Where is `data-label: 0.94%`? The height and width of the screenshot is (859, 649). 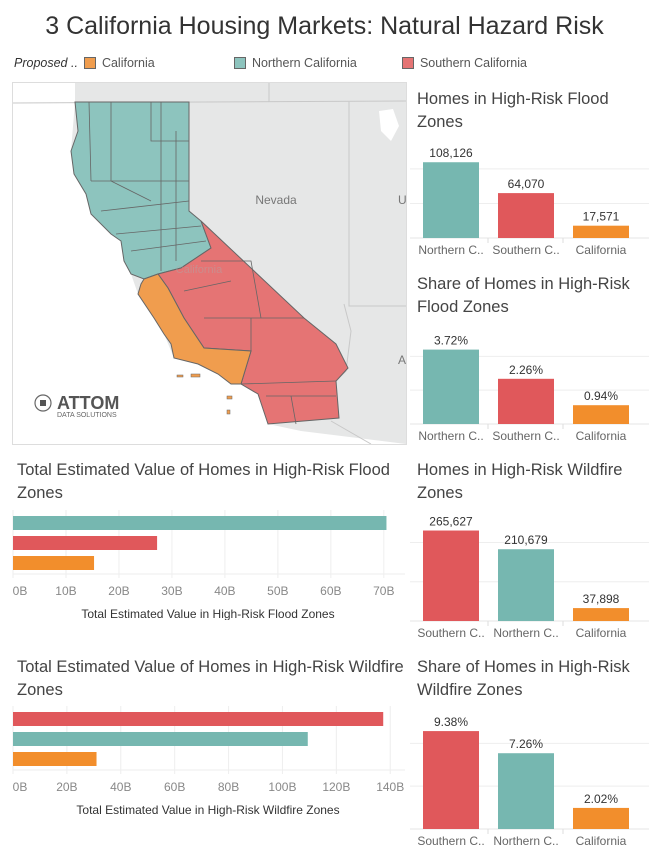 data-label: 0.94% is located at coordinates (601, 396).